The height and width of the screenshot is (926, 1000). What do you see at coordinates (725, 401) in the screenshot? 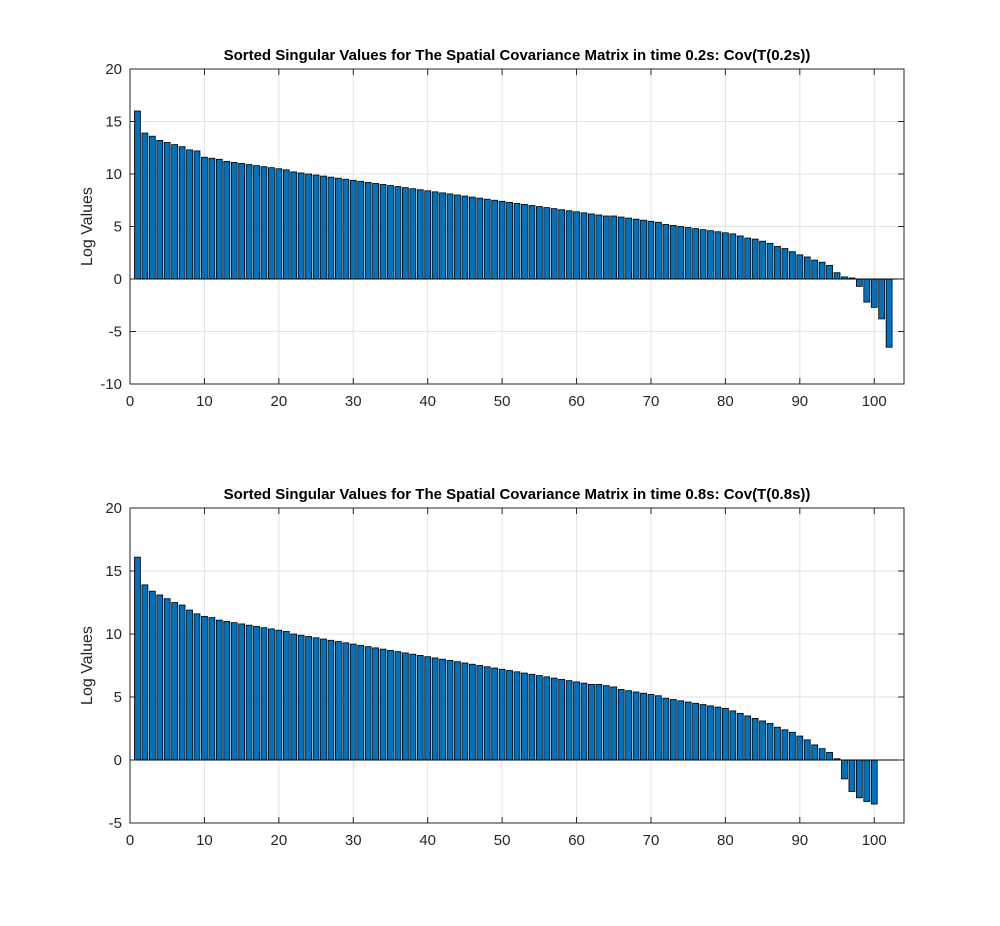
I see `x-tick-label: 80` at bounding box center [725, 401].